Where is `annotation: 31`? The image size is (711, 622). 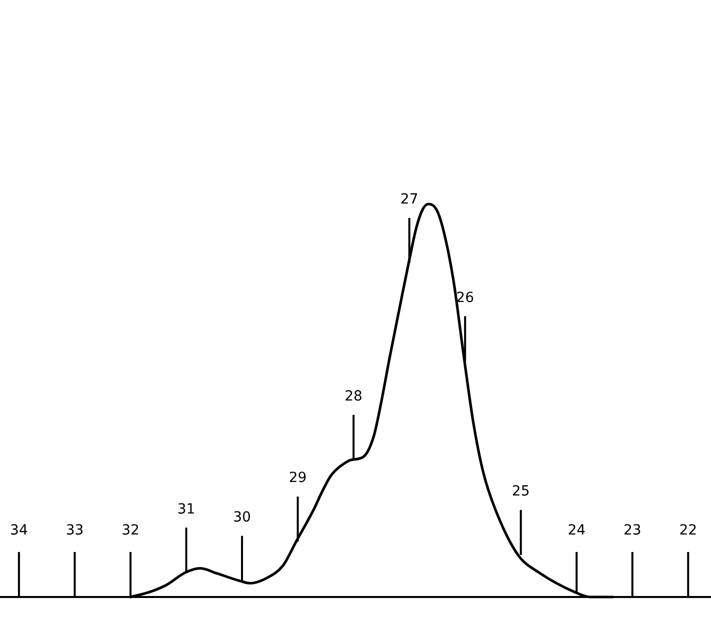
annotation: 31 is located at coordinates (186, 509).